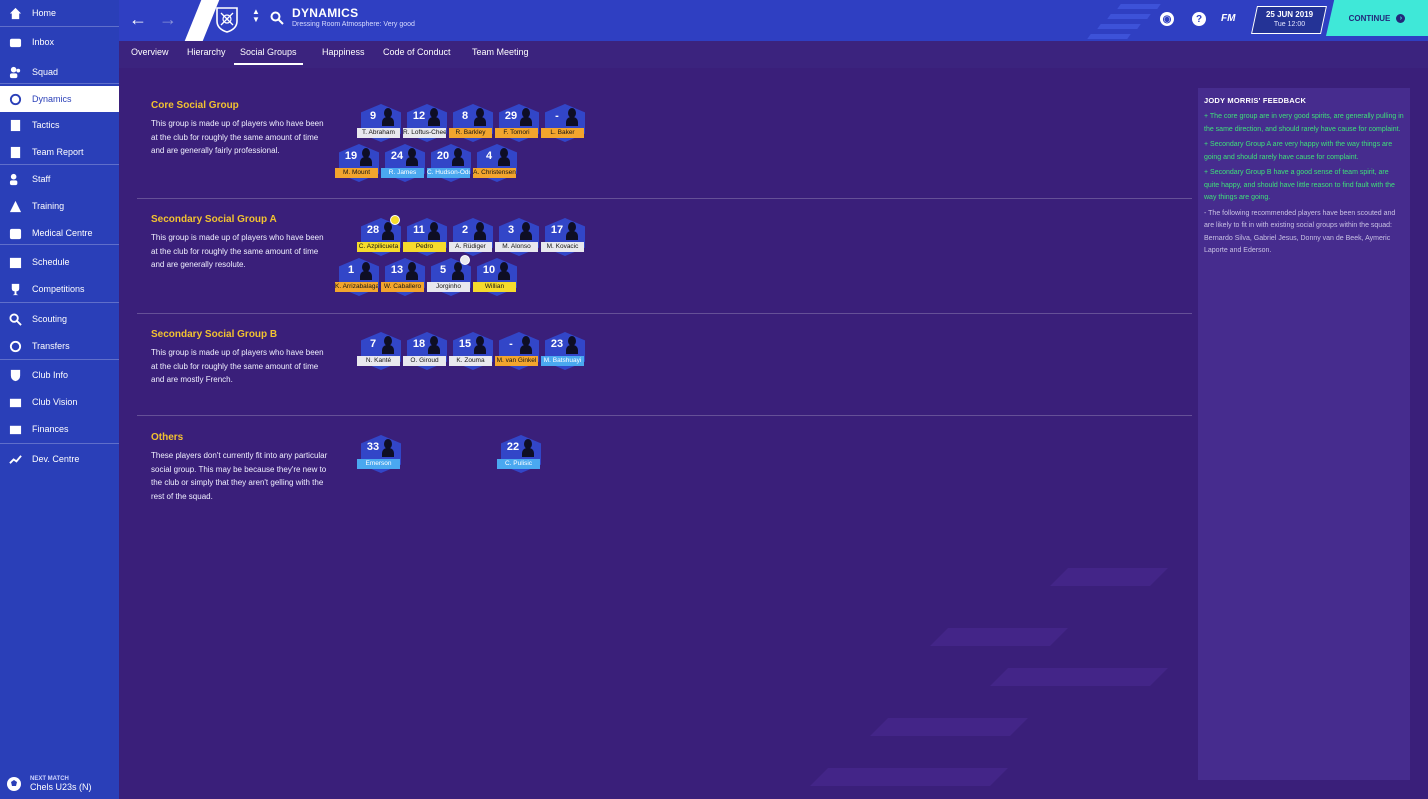 Image resolution: width=1428 pixels, height=799 pixels. Describe the element at coordinates (426, 124) in the screenshot. I see `player-card: 12 R. Loftus-Cheek` at that location.